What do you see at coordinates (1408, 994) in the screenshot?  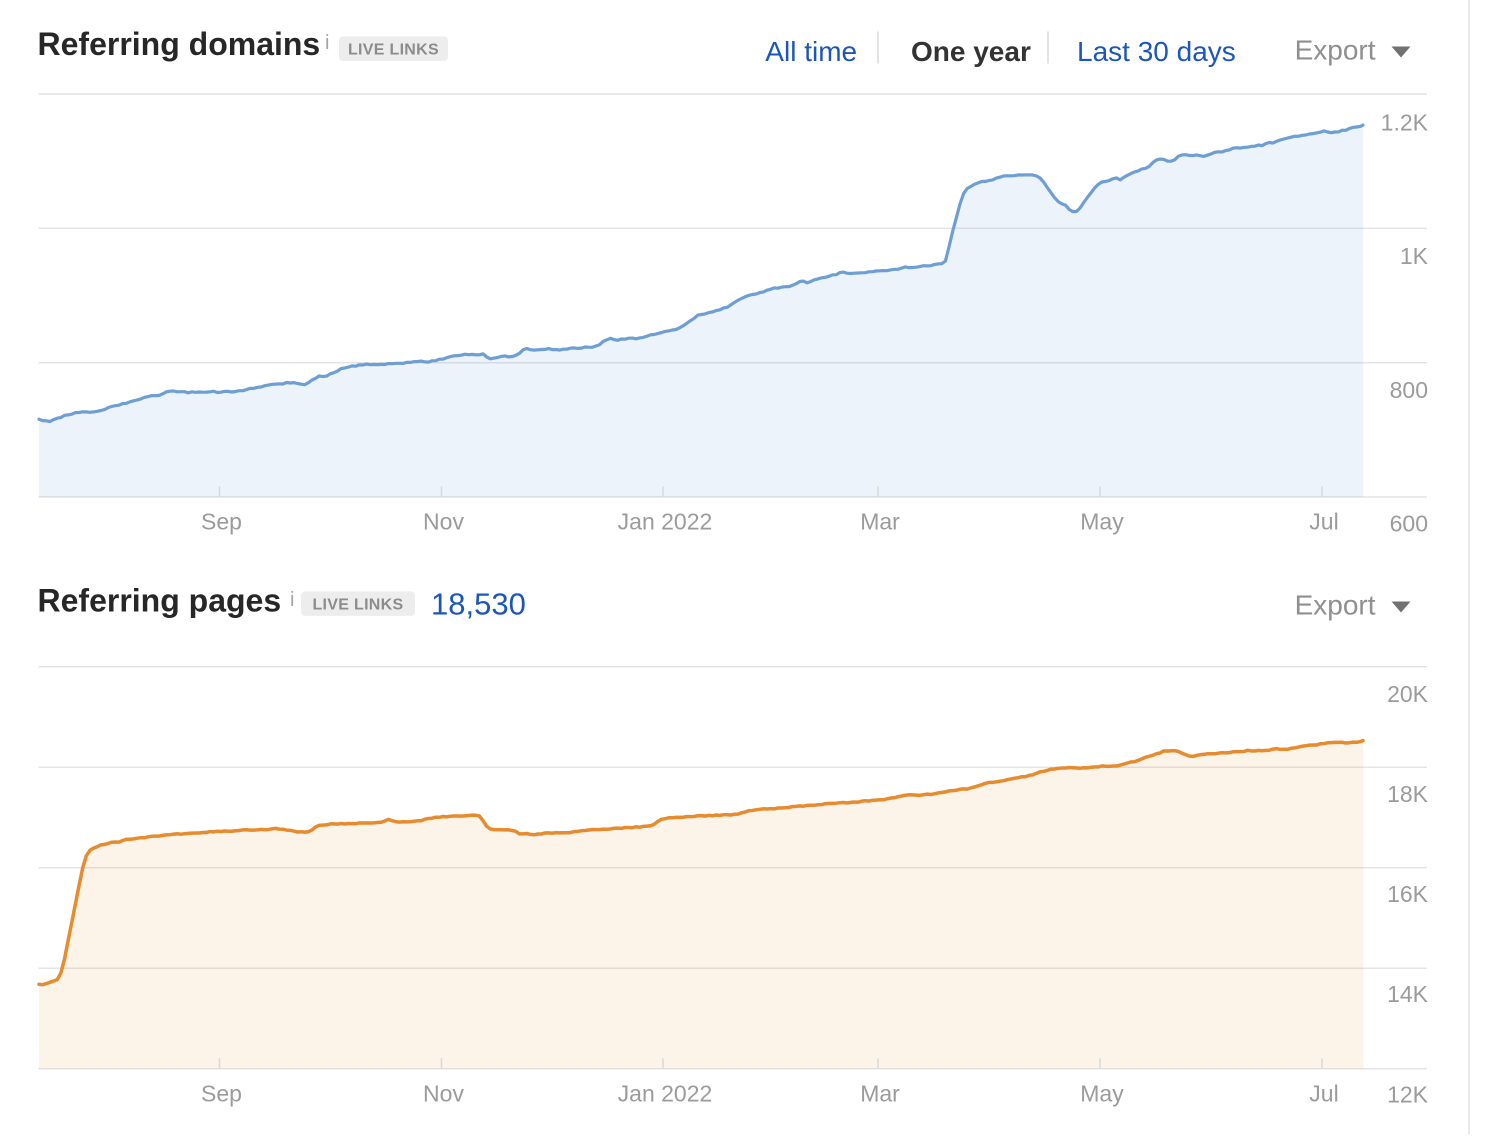 I see `svg-text: 14K` at bounding box center [1408, 994].